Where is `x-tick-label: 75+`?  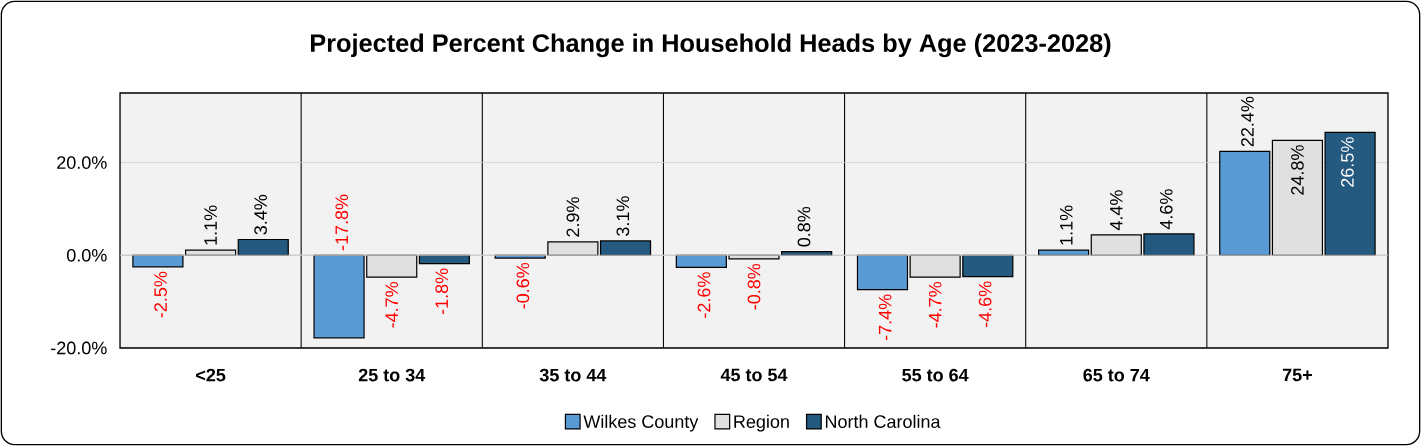
x-tick-label: 75+ is located at coordinates (1297, 375).